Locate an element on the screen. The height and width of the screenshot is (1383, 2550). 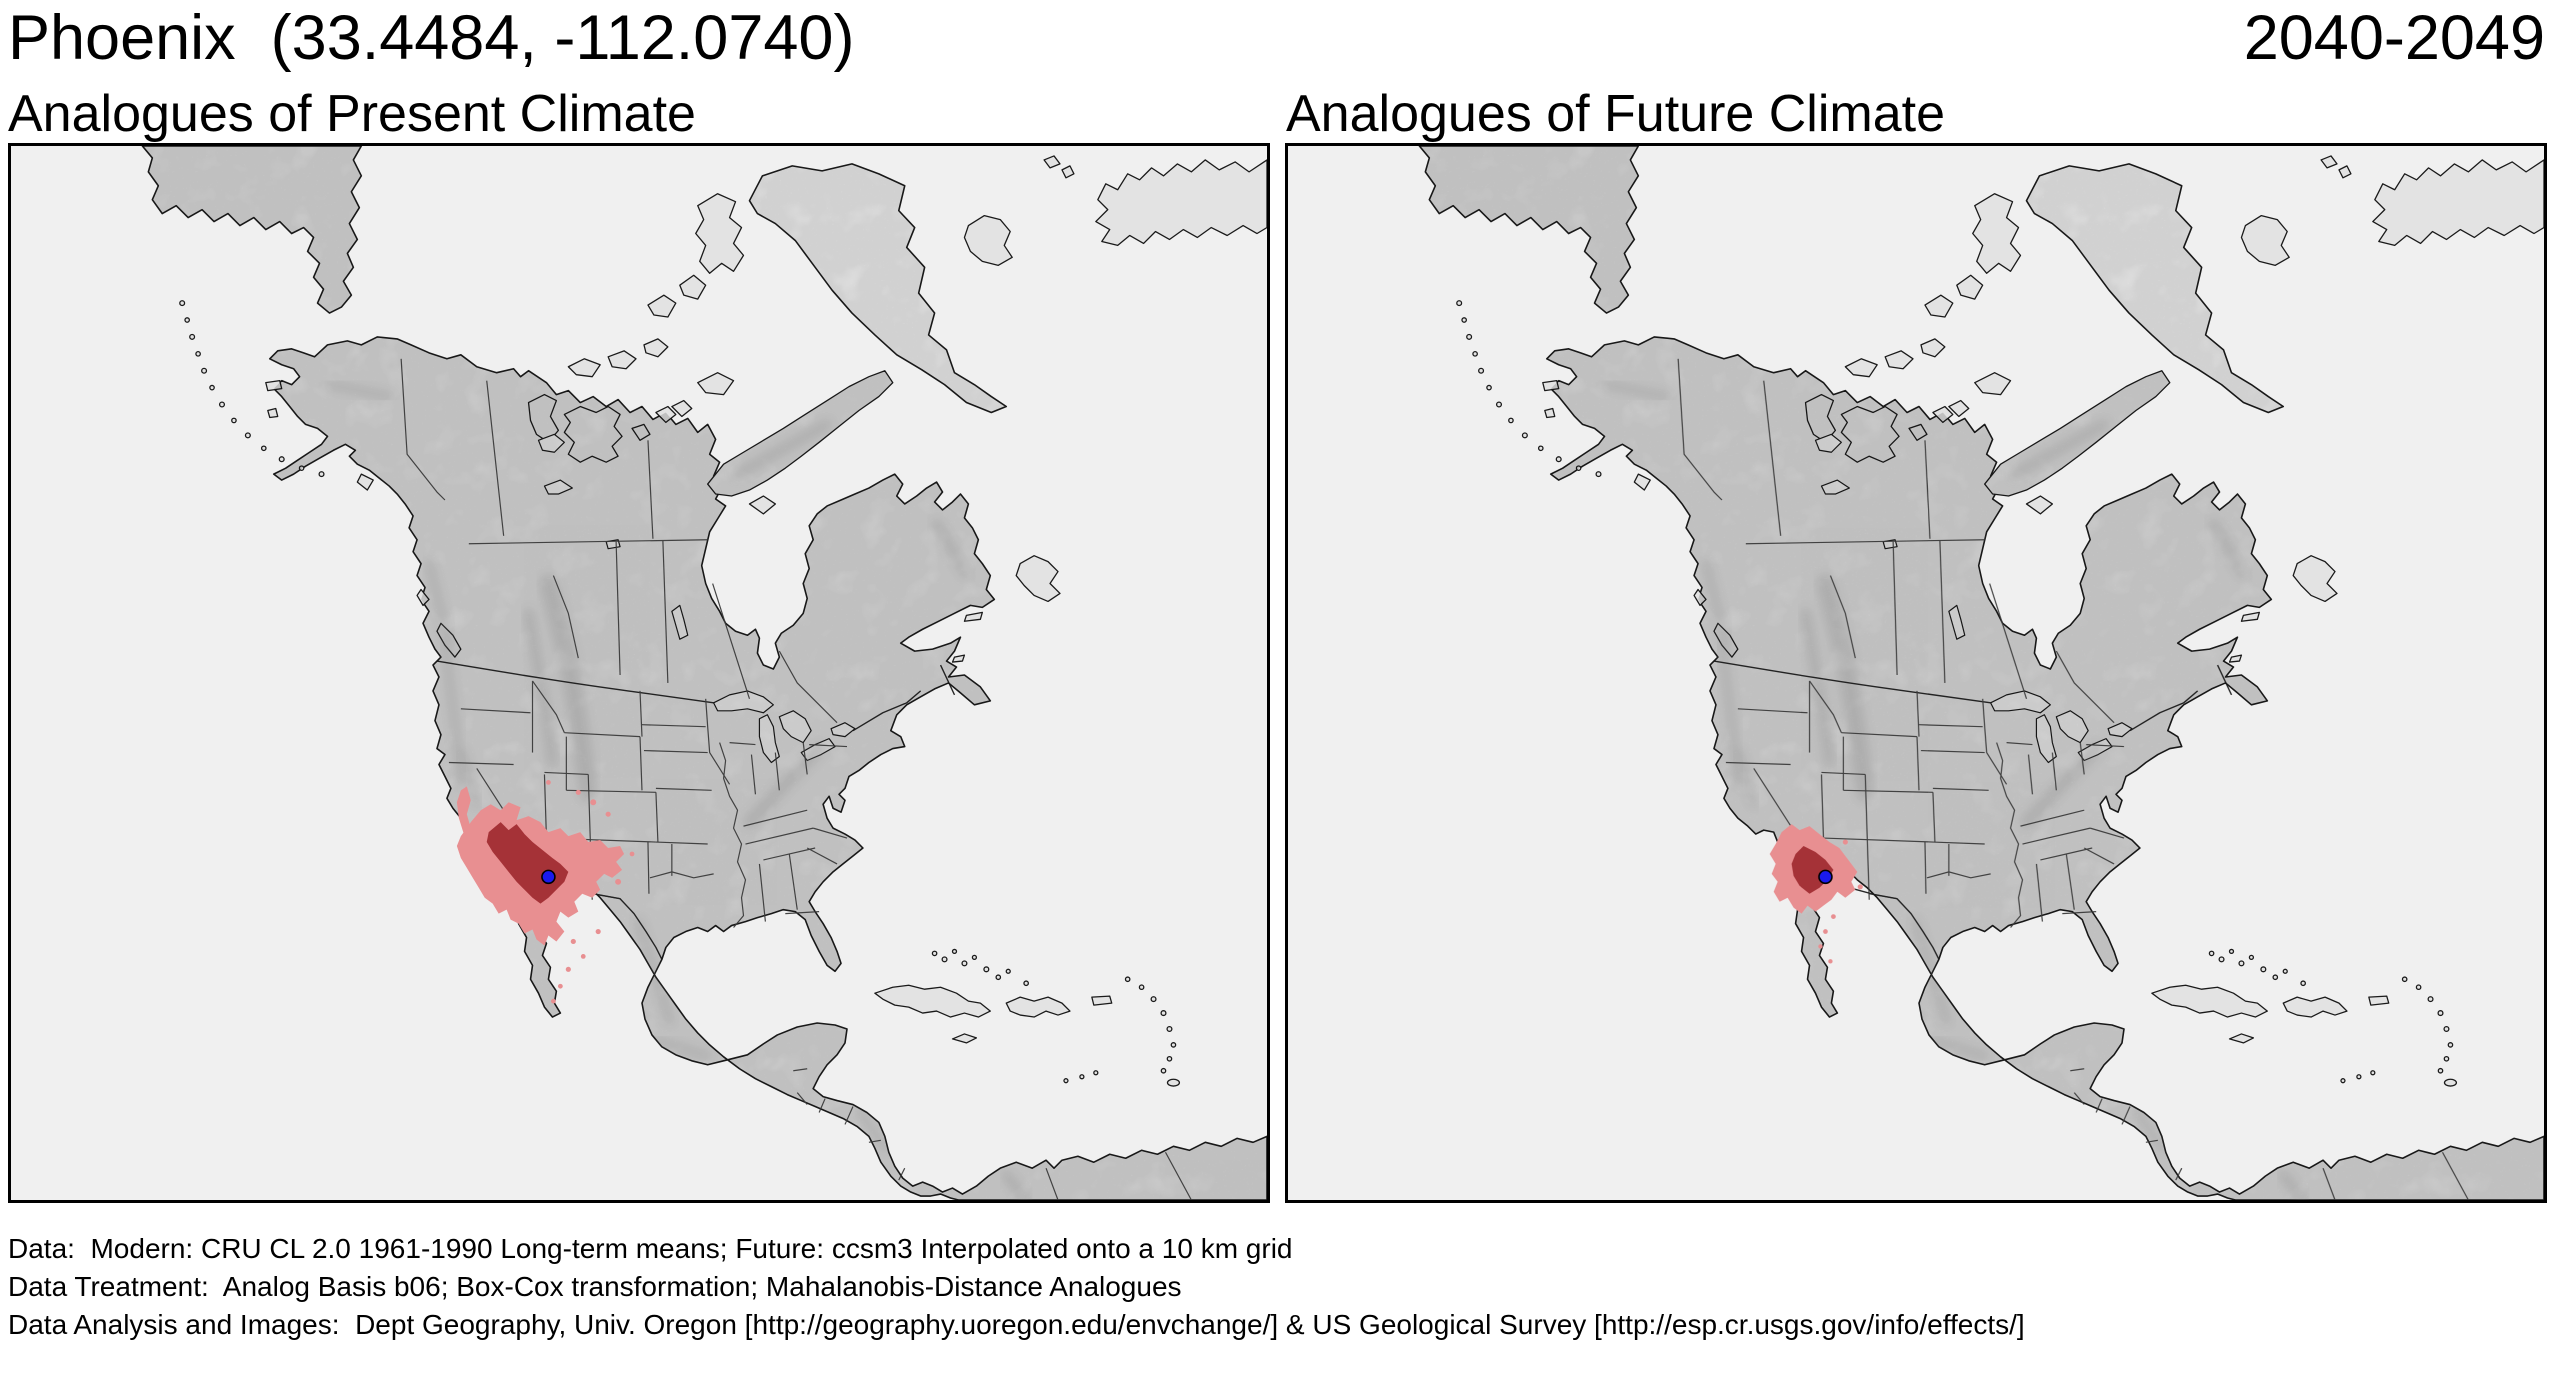
period-label: 2040-2049 is located at coordinates (2394, 38).